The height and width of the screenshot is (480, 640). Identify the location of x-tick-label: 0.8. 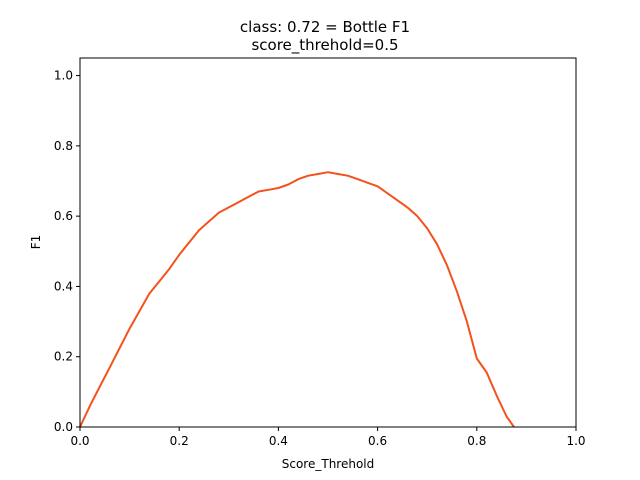
(476, 441).